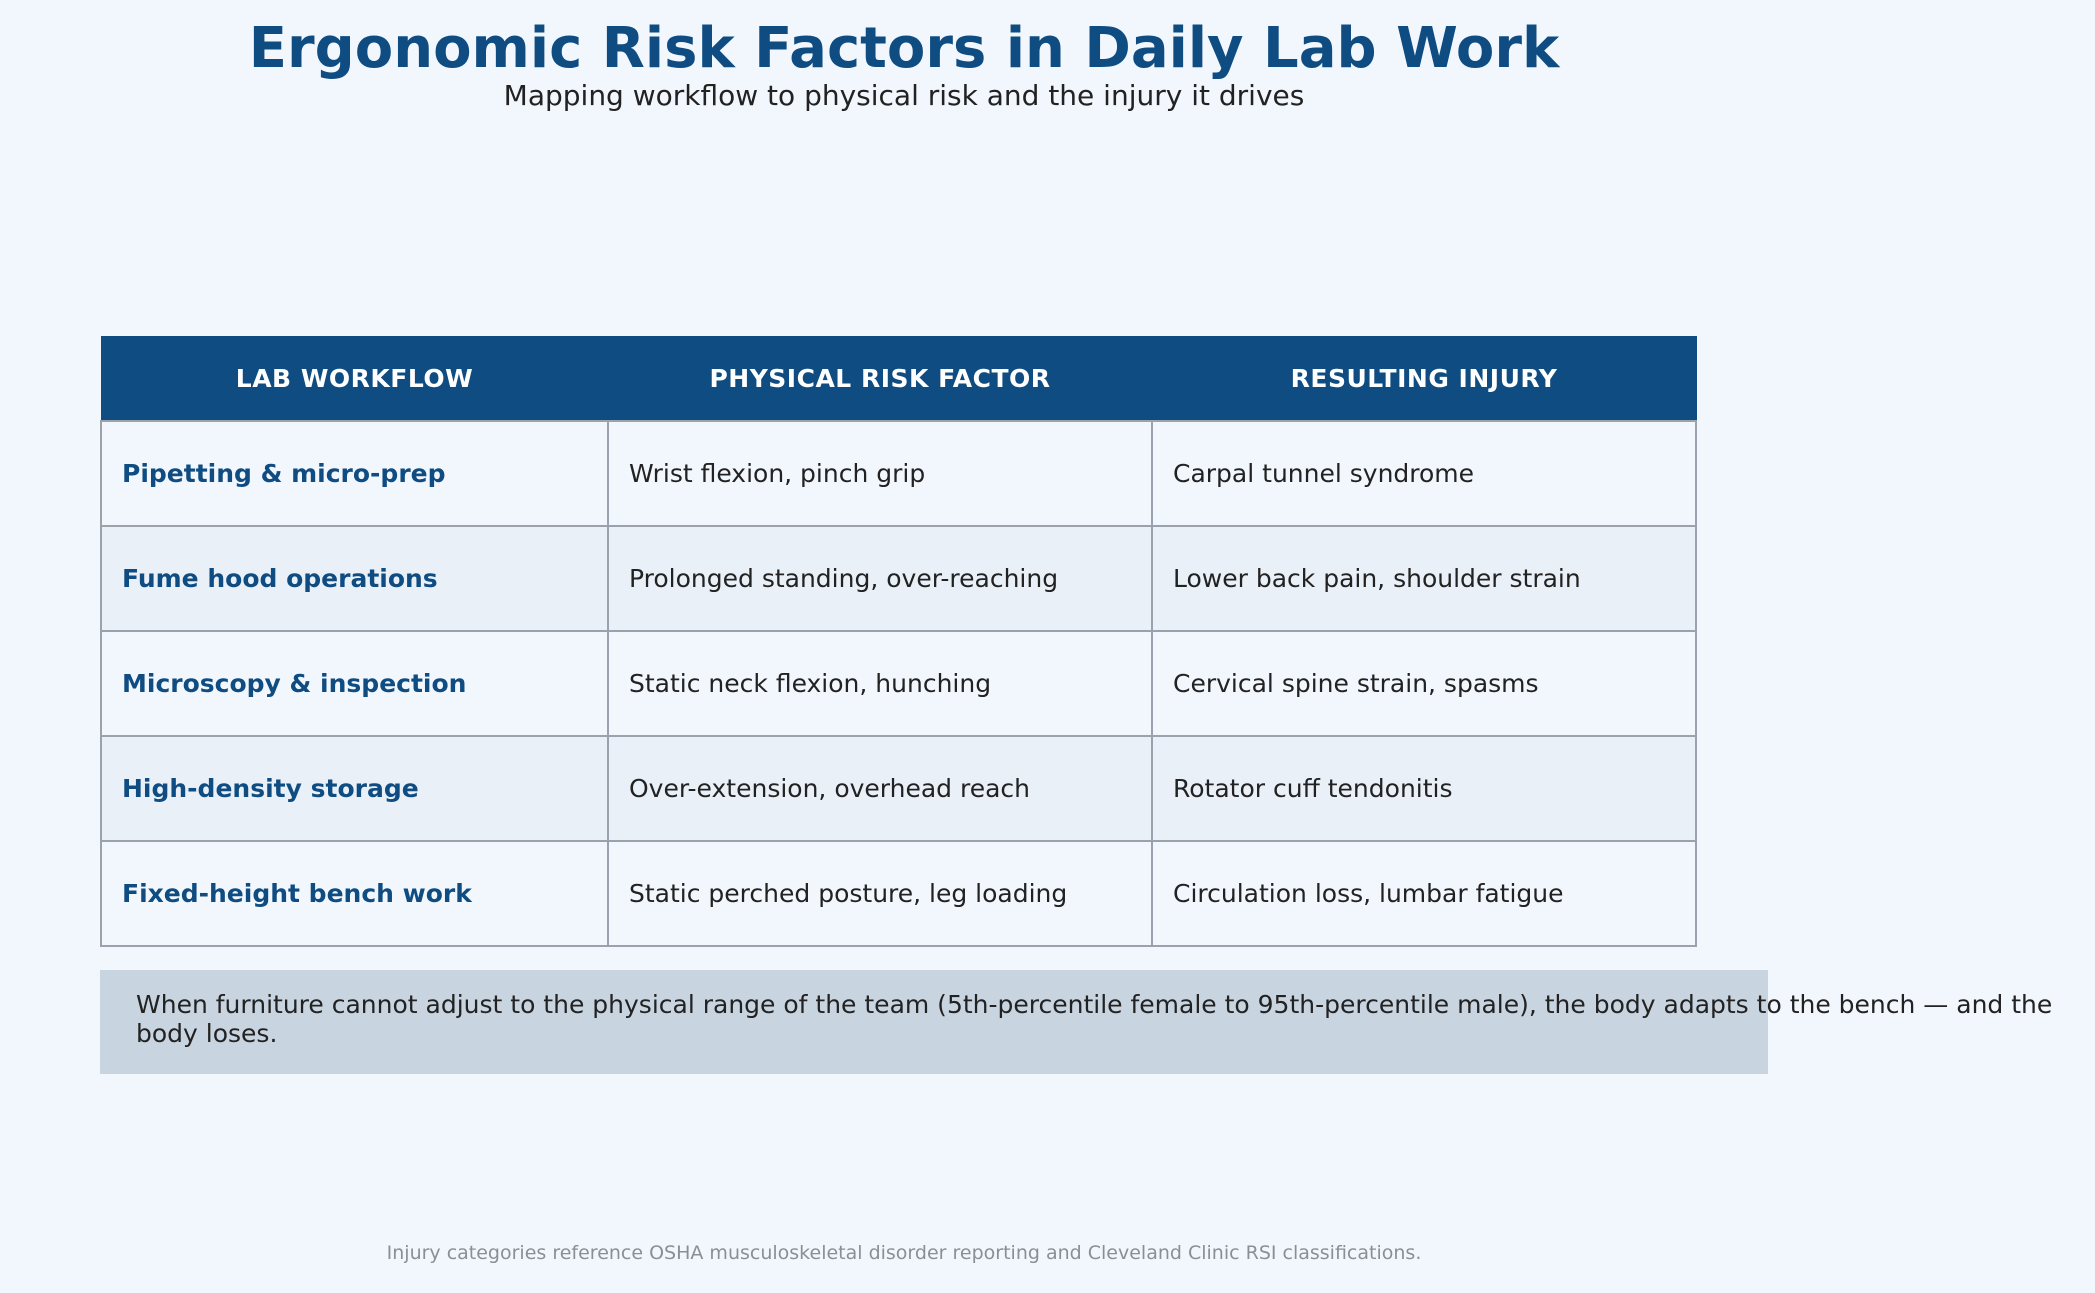 The height and width of the screenshot is (1293, 2095). Describe the element at coordinates (1424, 379) in the screenshot. I see `column-header-resulting-injury: RESULTING INJURY` at that location.